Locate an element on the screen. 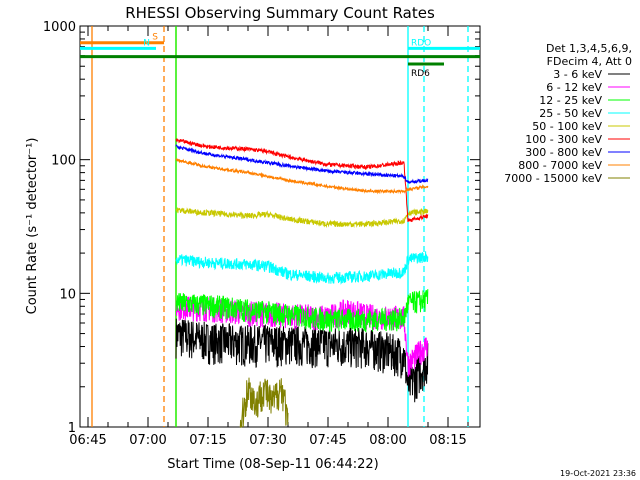 The width and height of the screenshot is (640, 480). x-tick-label: 07:15 is located at coordinates (207, 440).